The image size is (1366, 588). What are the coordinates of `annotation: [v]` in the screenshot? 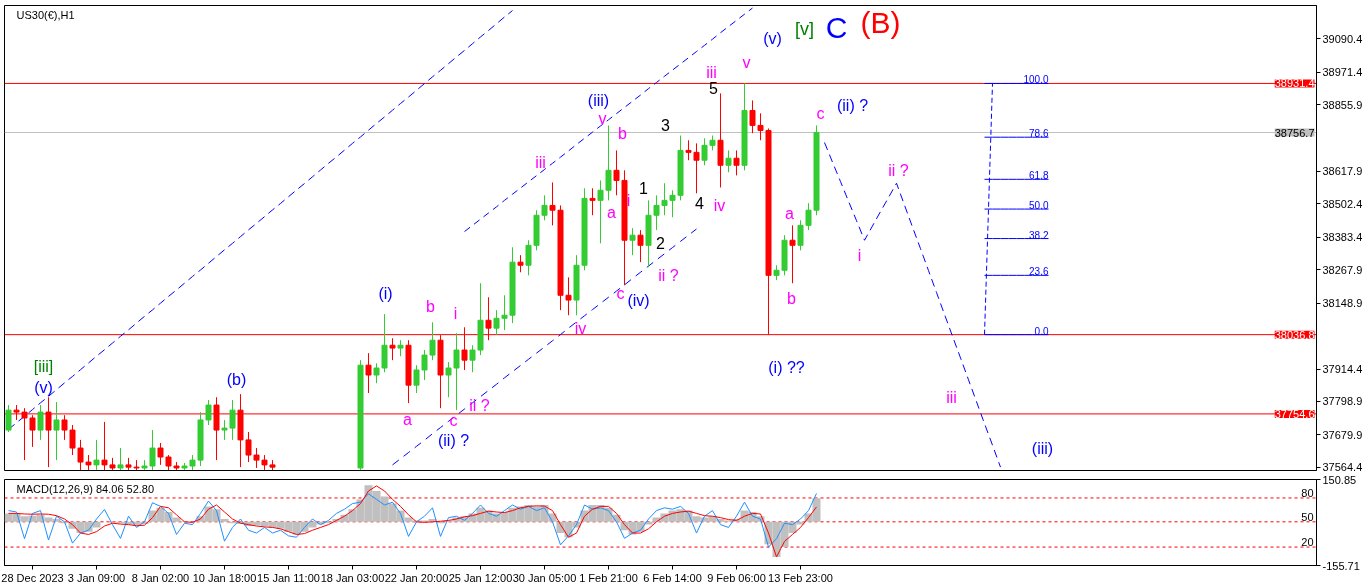 It's located at (805, 28).